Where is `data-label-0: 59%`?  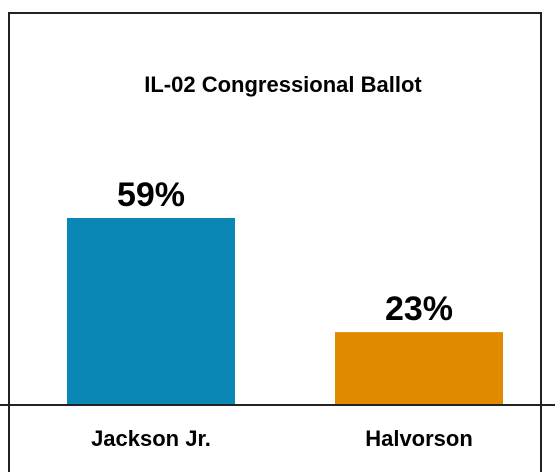
data-label-0: 59% is located at coordinates (151, 195).